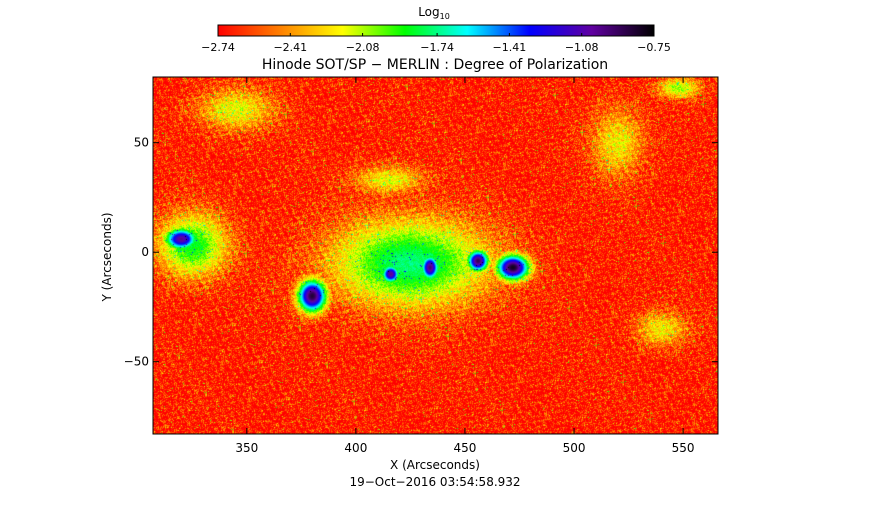 Image resolution: width=870 pixels, height=512 pixels. Describe the element at coordinates (464, 448) in the screenshot. I see `x-tick-label: 450` at that location.